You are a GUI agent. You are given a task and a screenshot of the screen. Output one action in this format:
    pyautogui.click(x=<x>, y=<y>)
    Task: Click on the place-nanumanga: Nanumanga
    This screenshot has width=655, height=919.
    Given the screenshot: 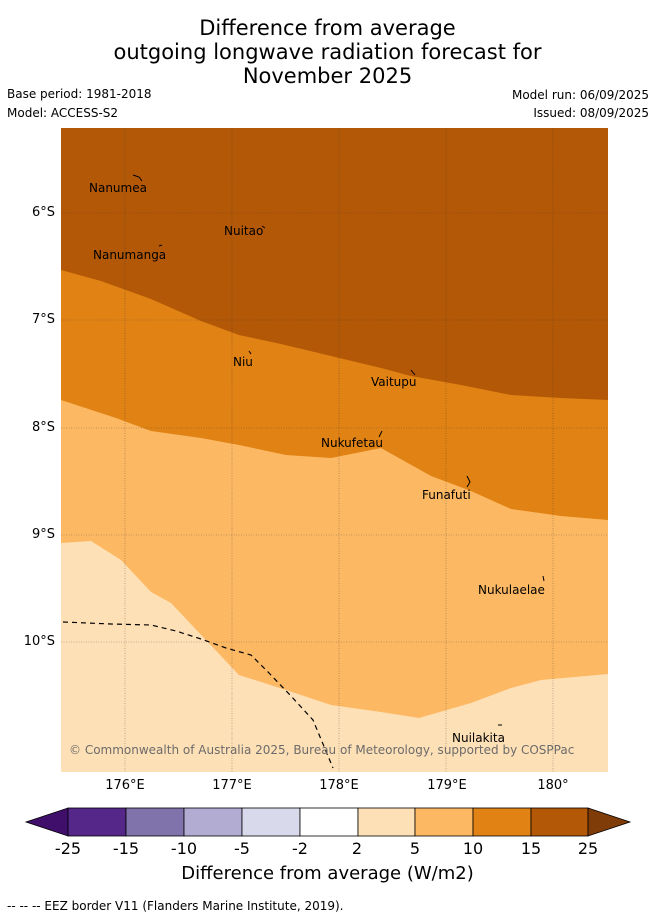 What is the action you would take?
    pyautogui.click(x=130, y=255)
    